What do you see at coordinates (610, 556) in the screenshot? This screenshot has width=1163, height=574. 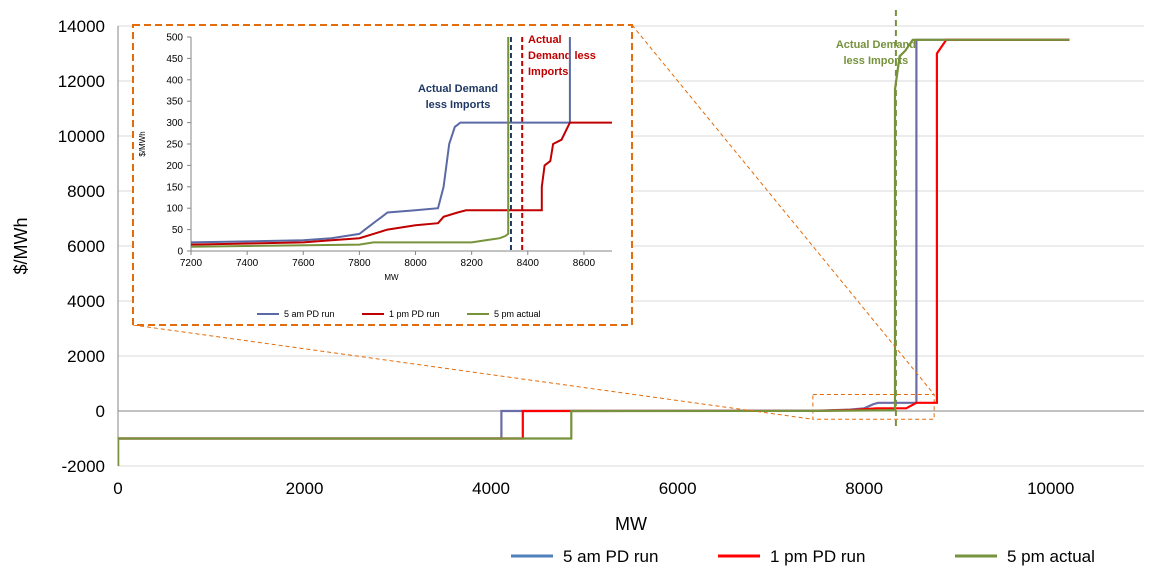 I see `main-legend-label: 5 am PD run` at bounding box center [610, 556].